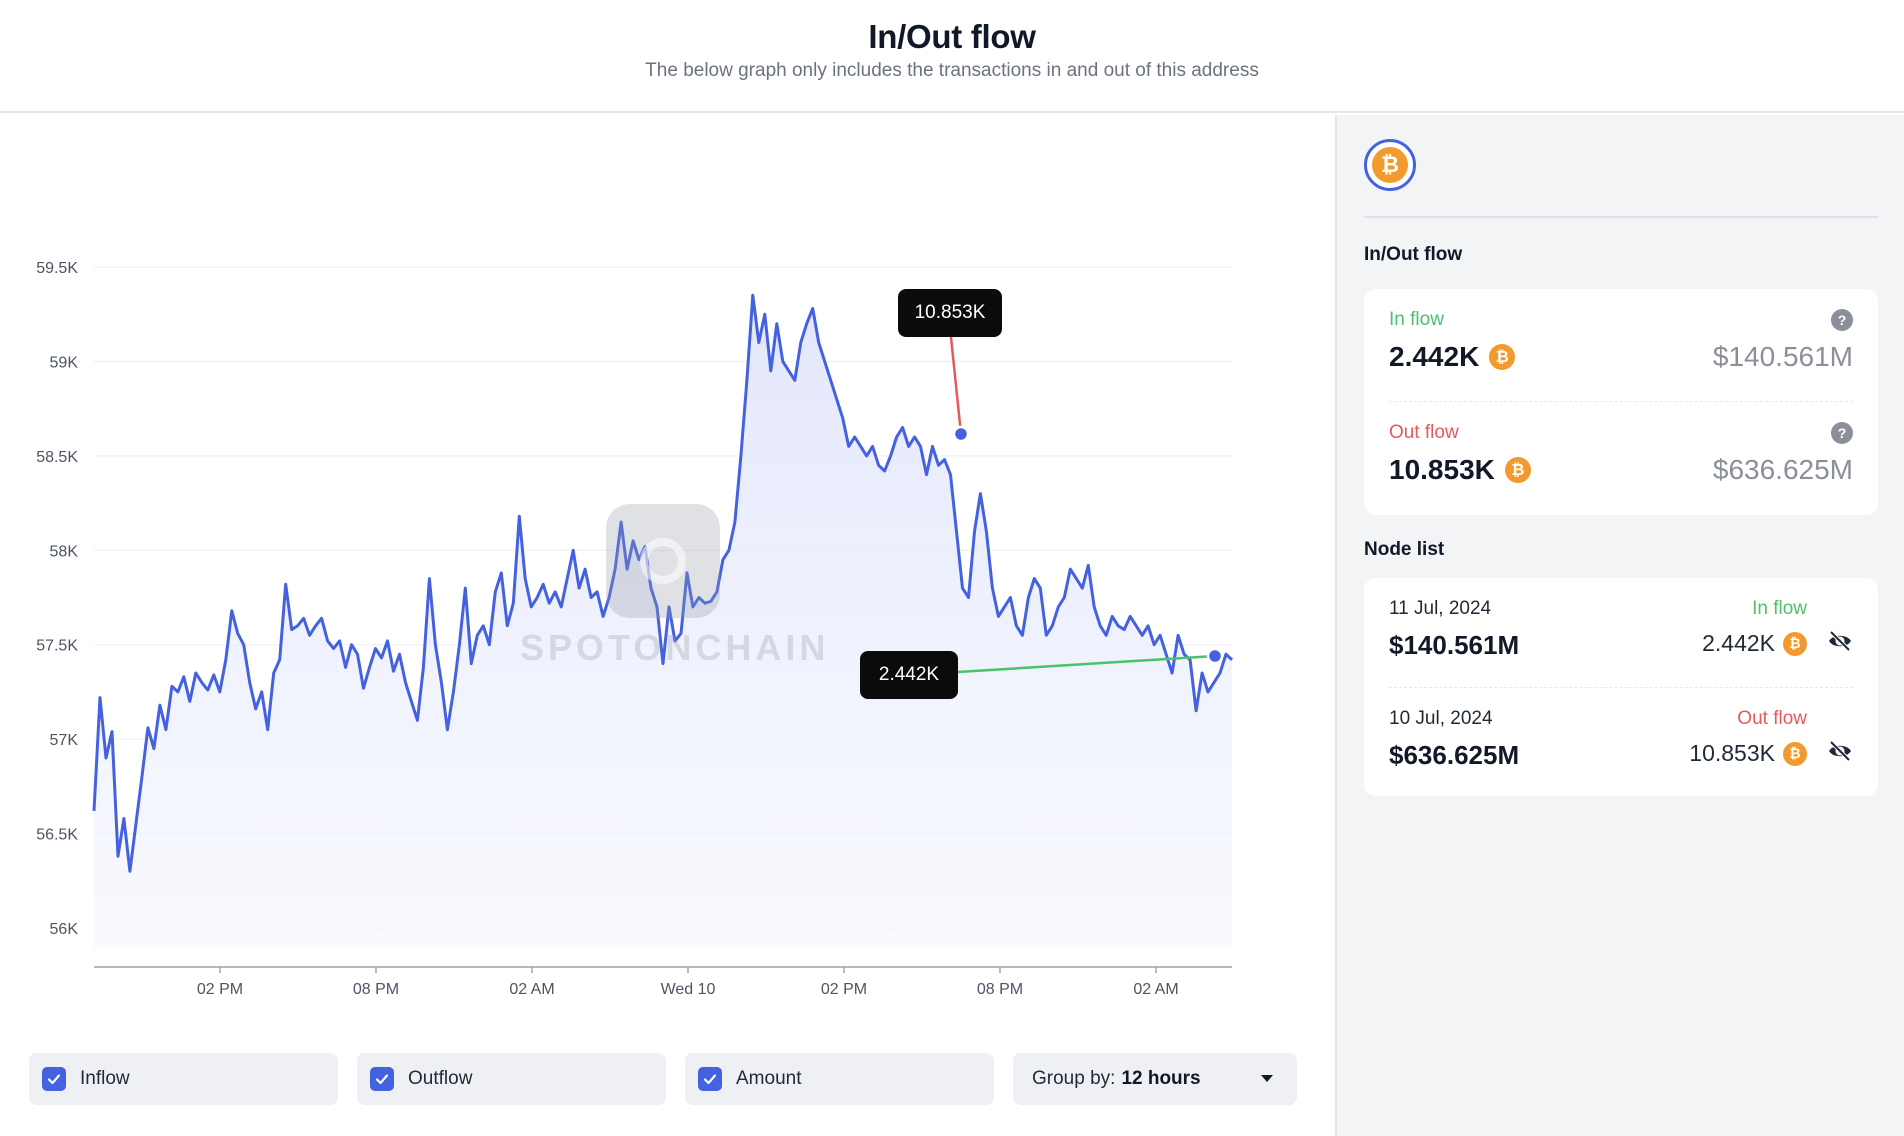  Describe the element at coordinates (1074, 1078) in the screenshot. I see `group-by-label: Group by:` at that location.